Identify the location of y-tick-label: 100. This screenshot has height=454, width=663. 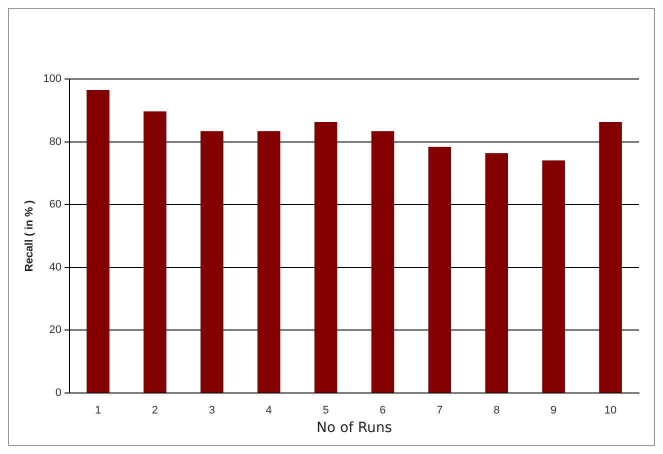
(52, 79).